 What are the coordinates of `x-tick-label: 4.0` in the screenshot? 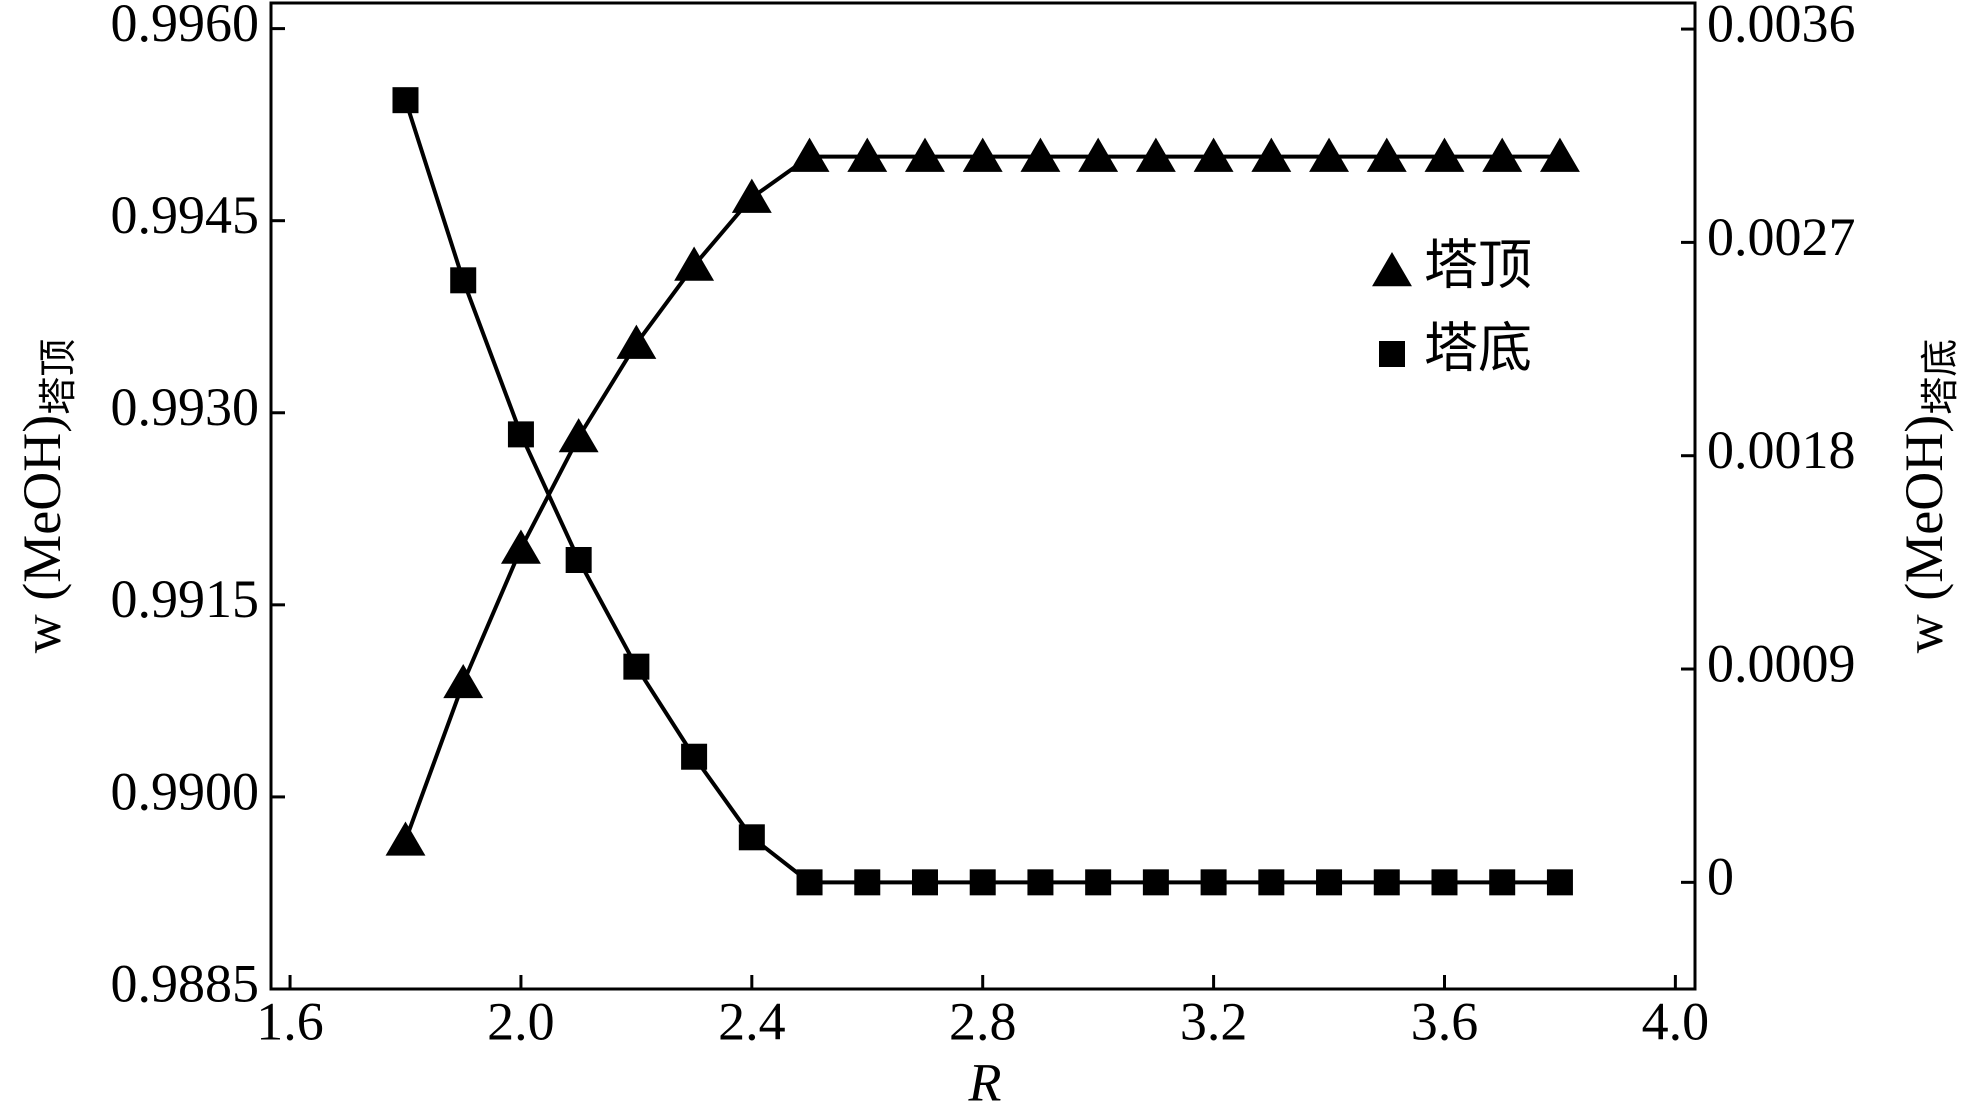 It's located at (1676, 1021).